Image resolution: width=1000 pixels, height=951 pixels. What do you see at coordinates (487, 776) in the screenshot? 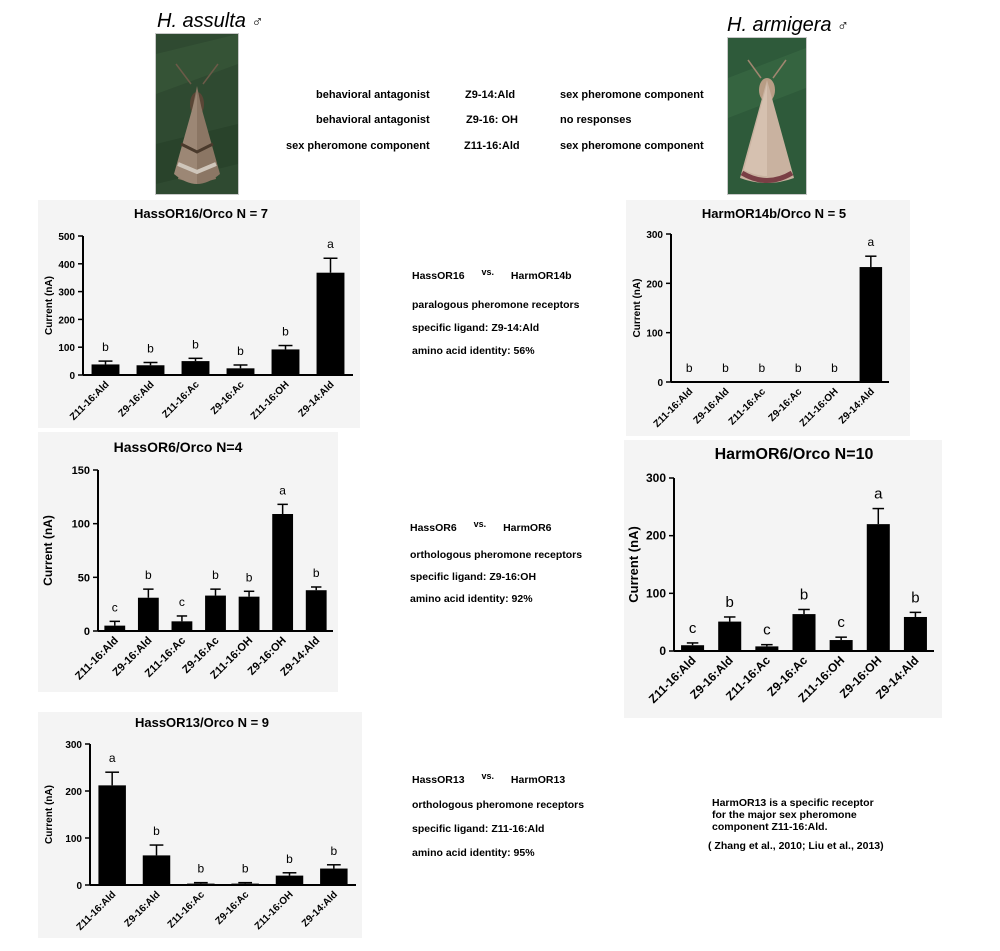
I see `comparison-3-vs: vs.` at bounding box center [487, 776].